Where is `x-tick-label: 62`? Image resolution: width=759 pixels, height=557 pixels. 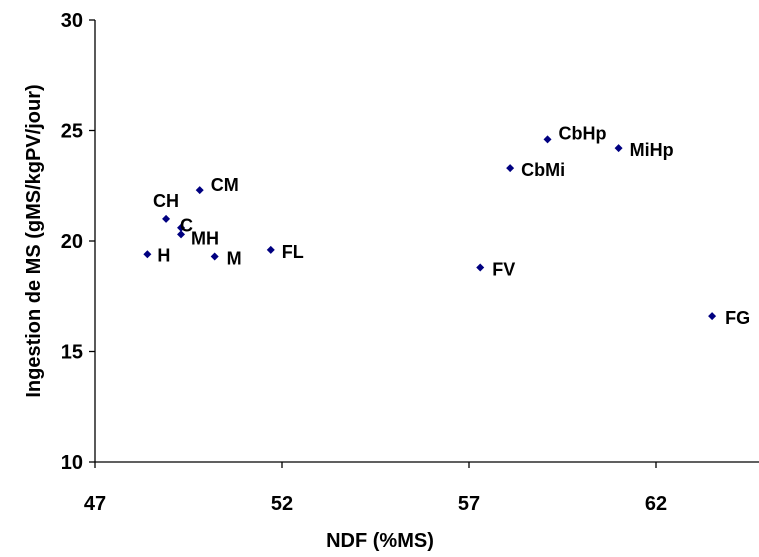
x-tick-label: 62 is located at coordinates (656, 504).